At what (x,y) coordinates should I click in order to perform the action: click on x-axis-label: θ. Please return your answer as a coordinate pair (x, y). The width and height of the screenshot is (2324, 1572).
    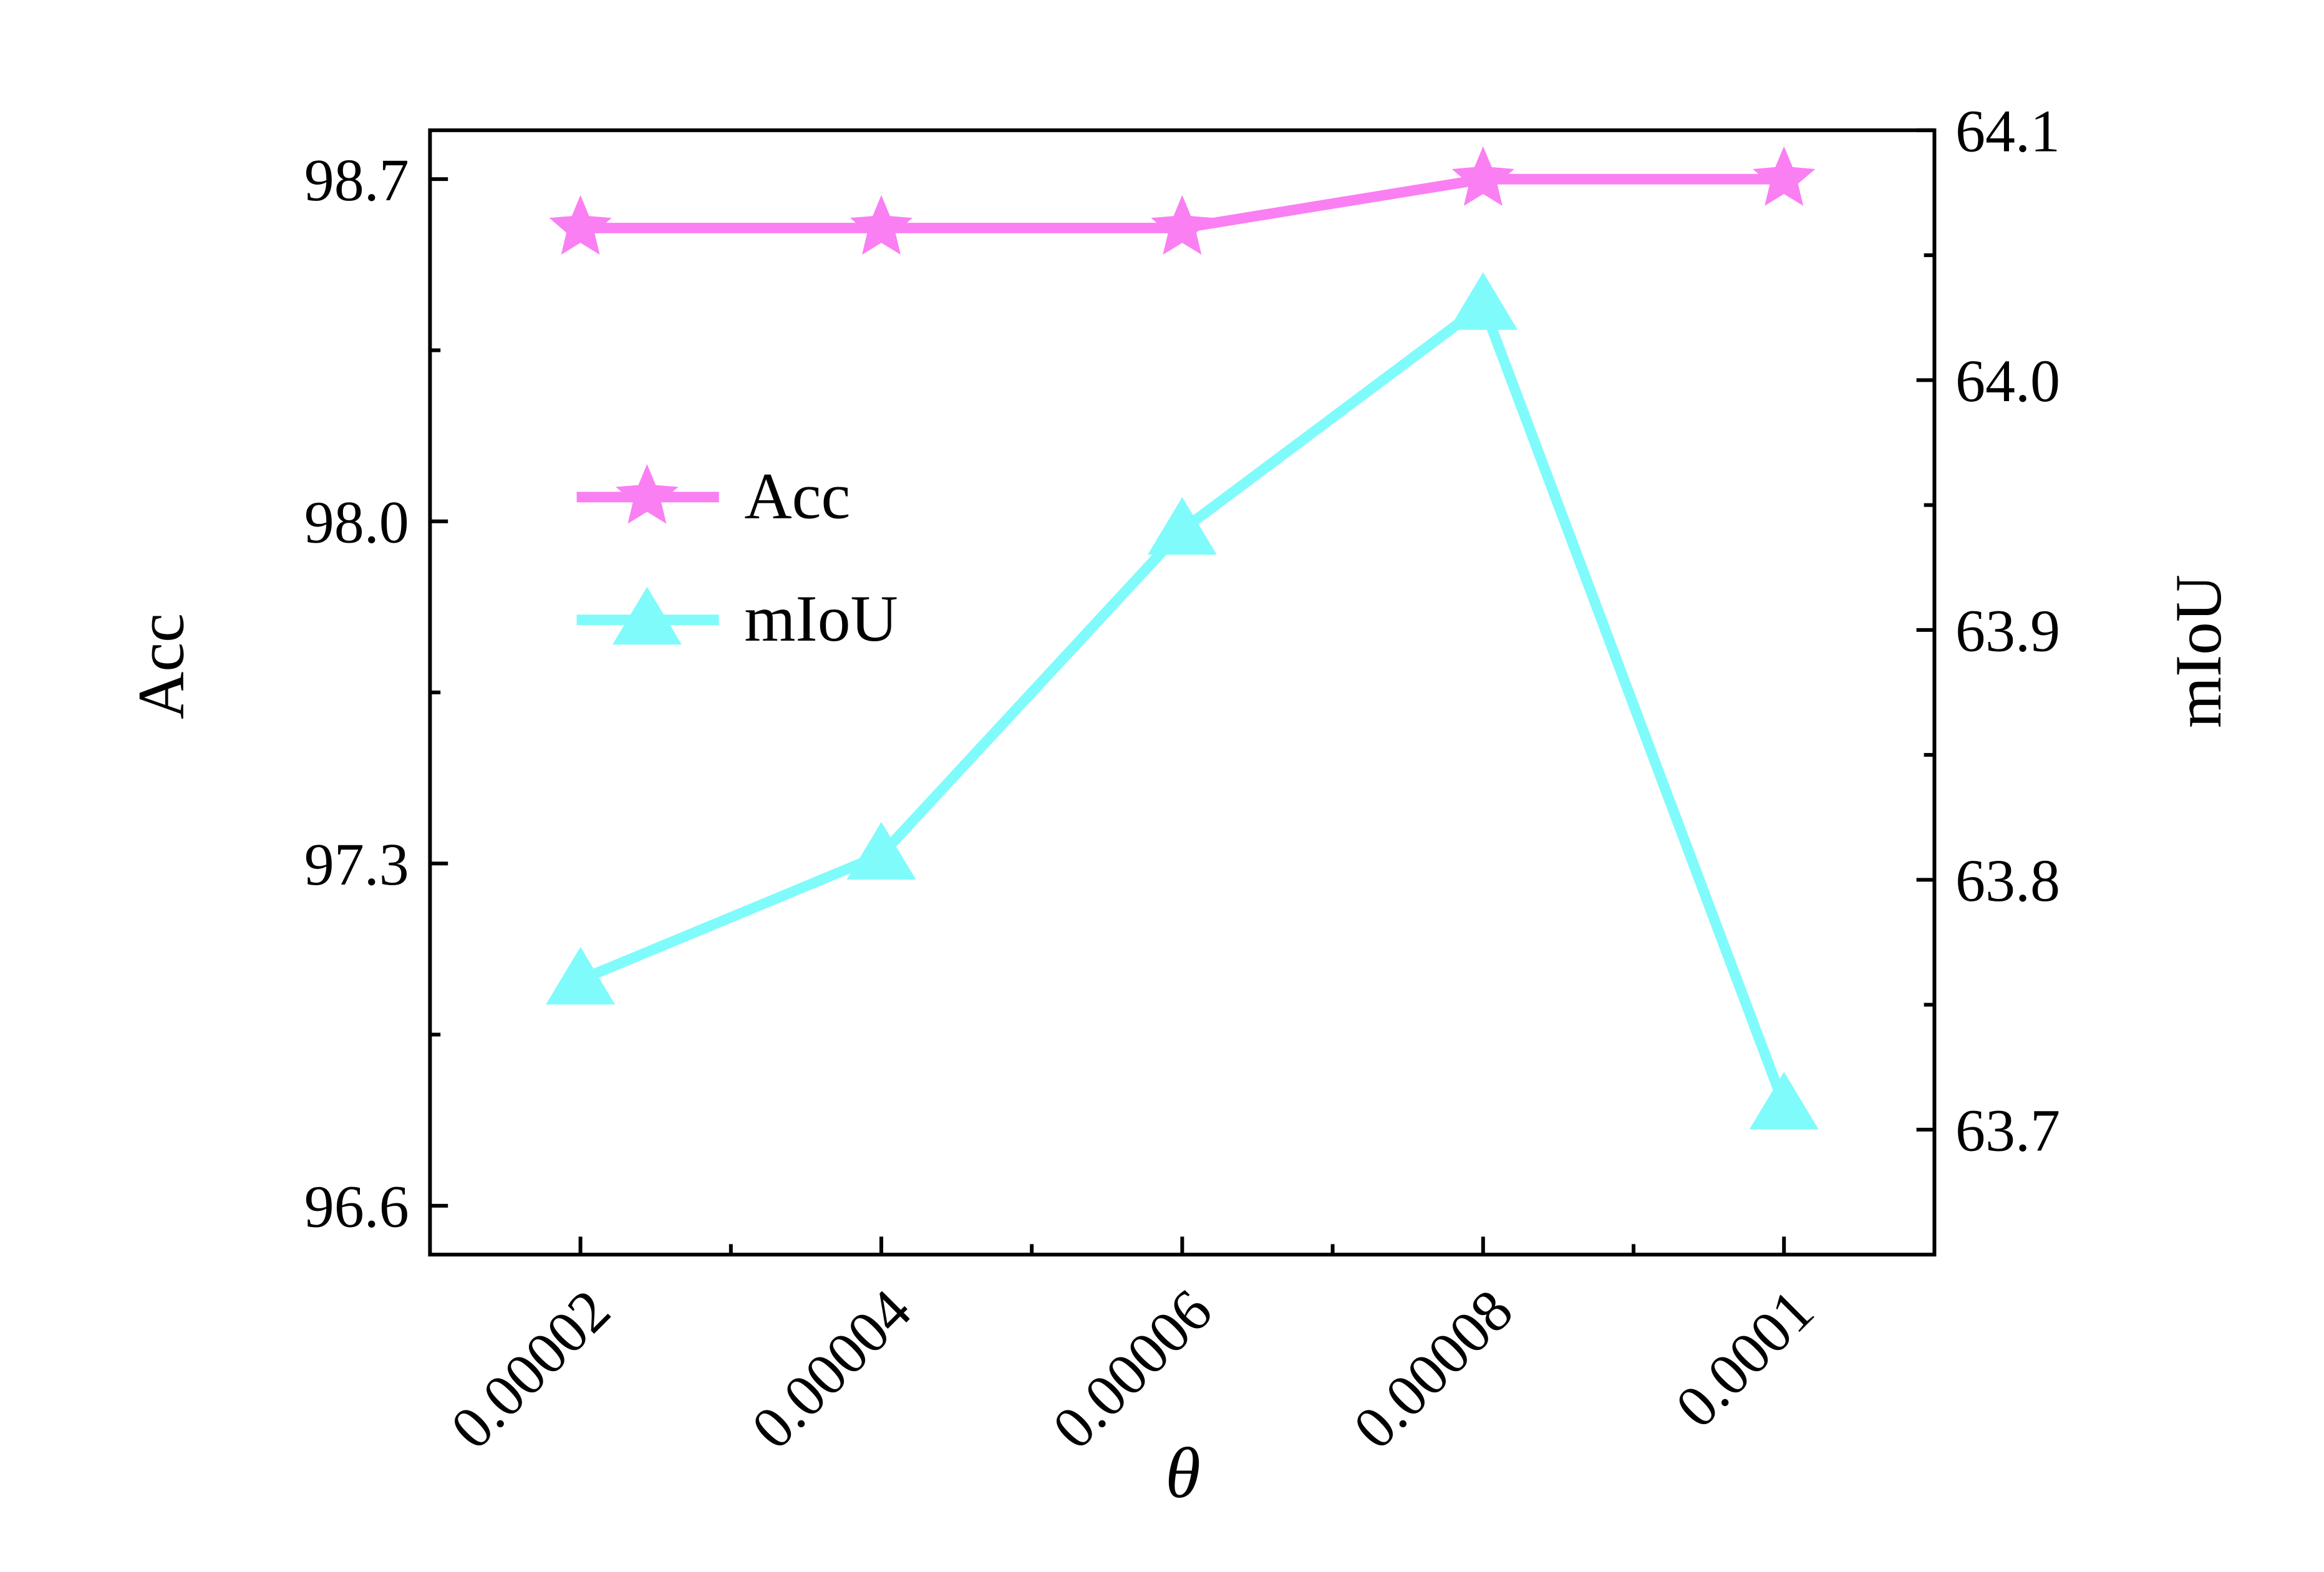
    Looking at the image, I should click on (1183, 1473).